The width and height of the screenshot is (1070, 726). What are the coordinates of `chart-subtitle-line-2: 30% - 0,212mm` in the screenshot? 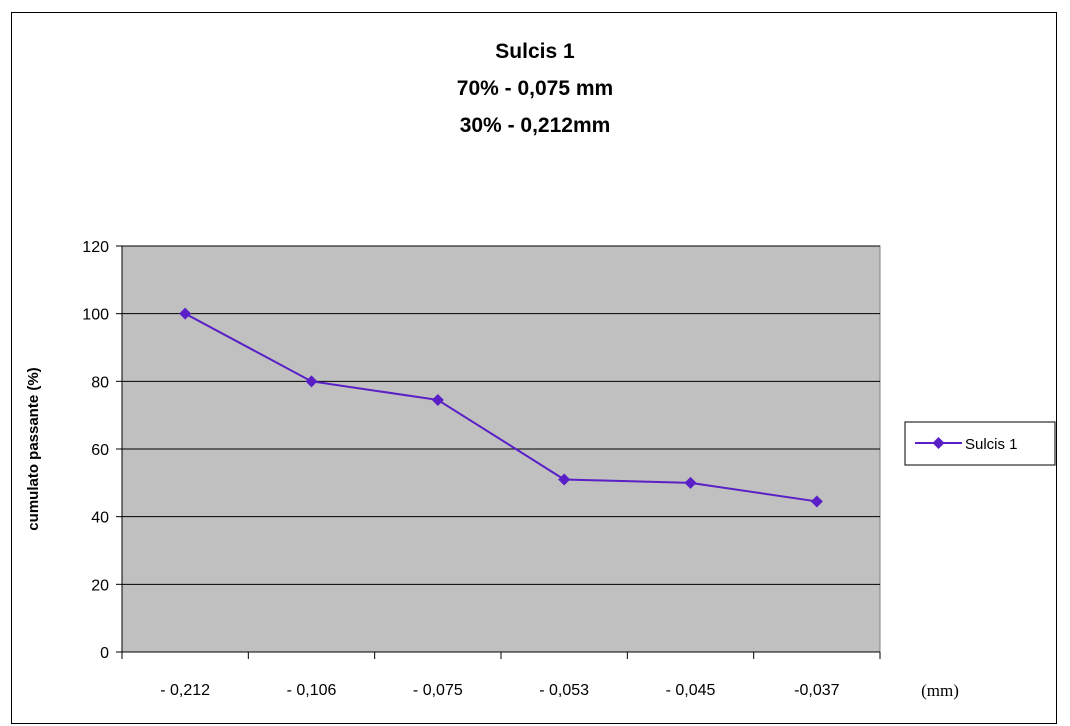 It's located at (535, 125).